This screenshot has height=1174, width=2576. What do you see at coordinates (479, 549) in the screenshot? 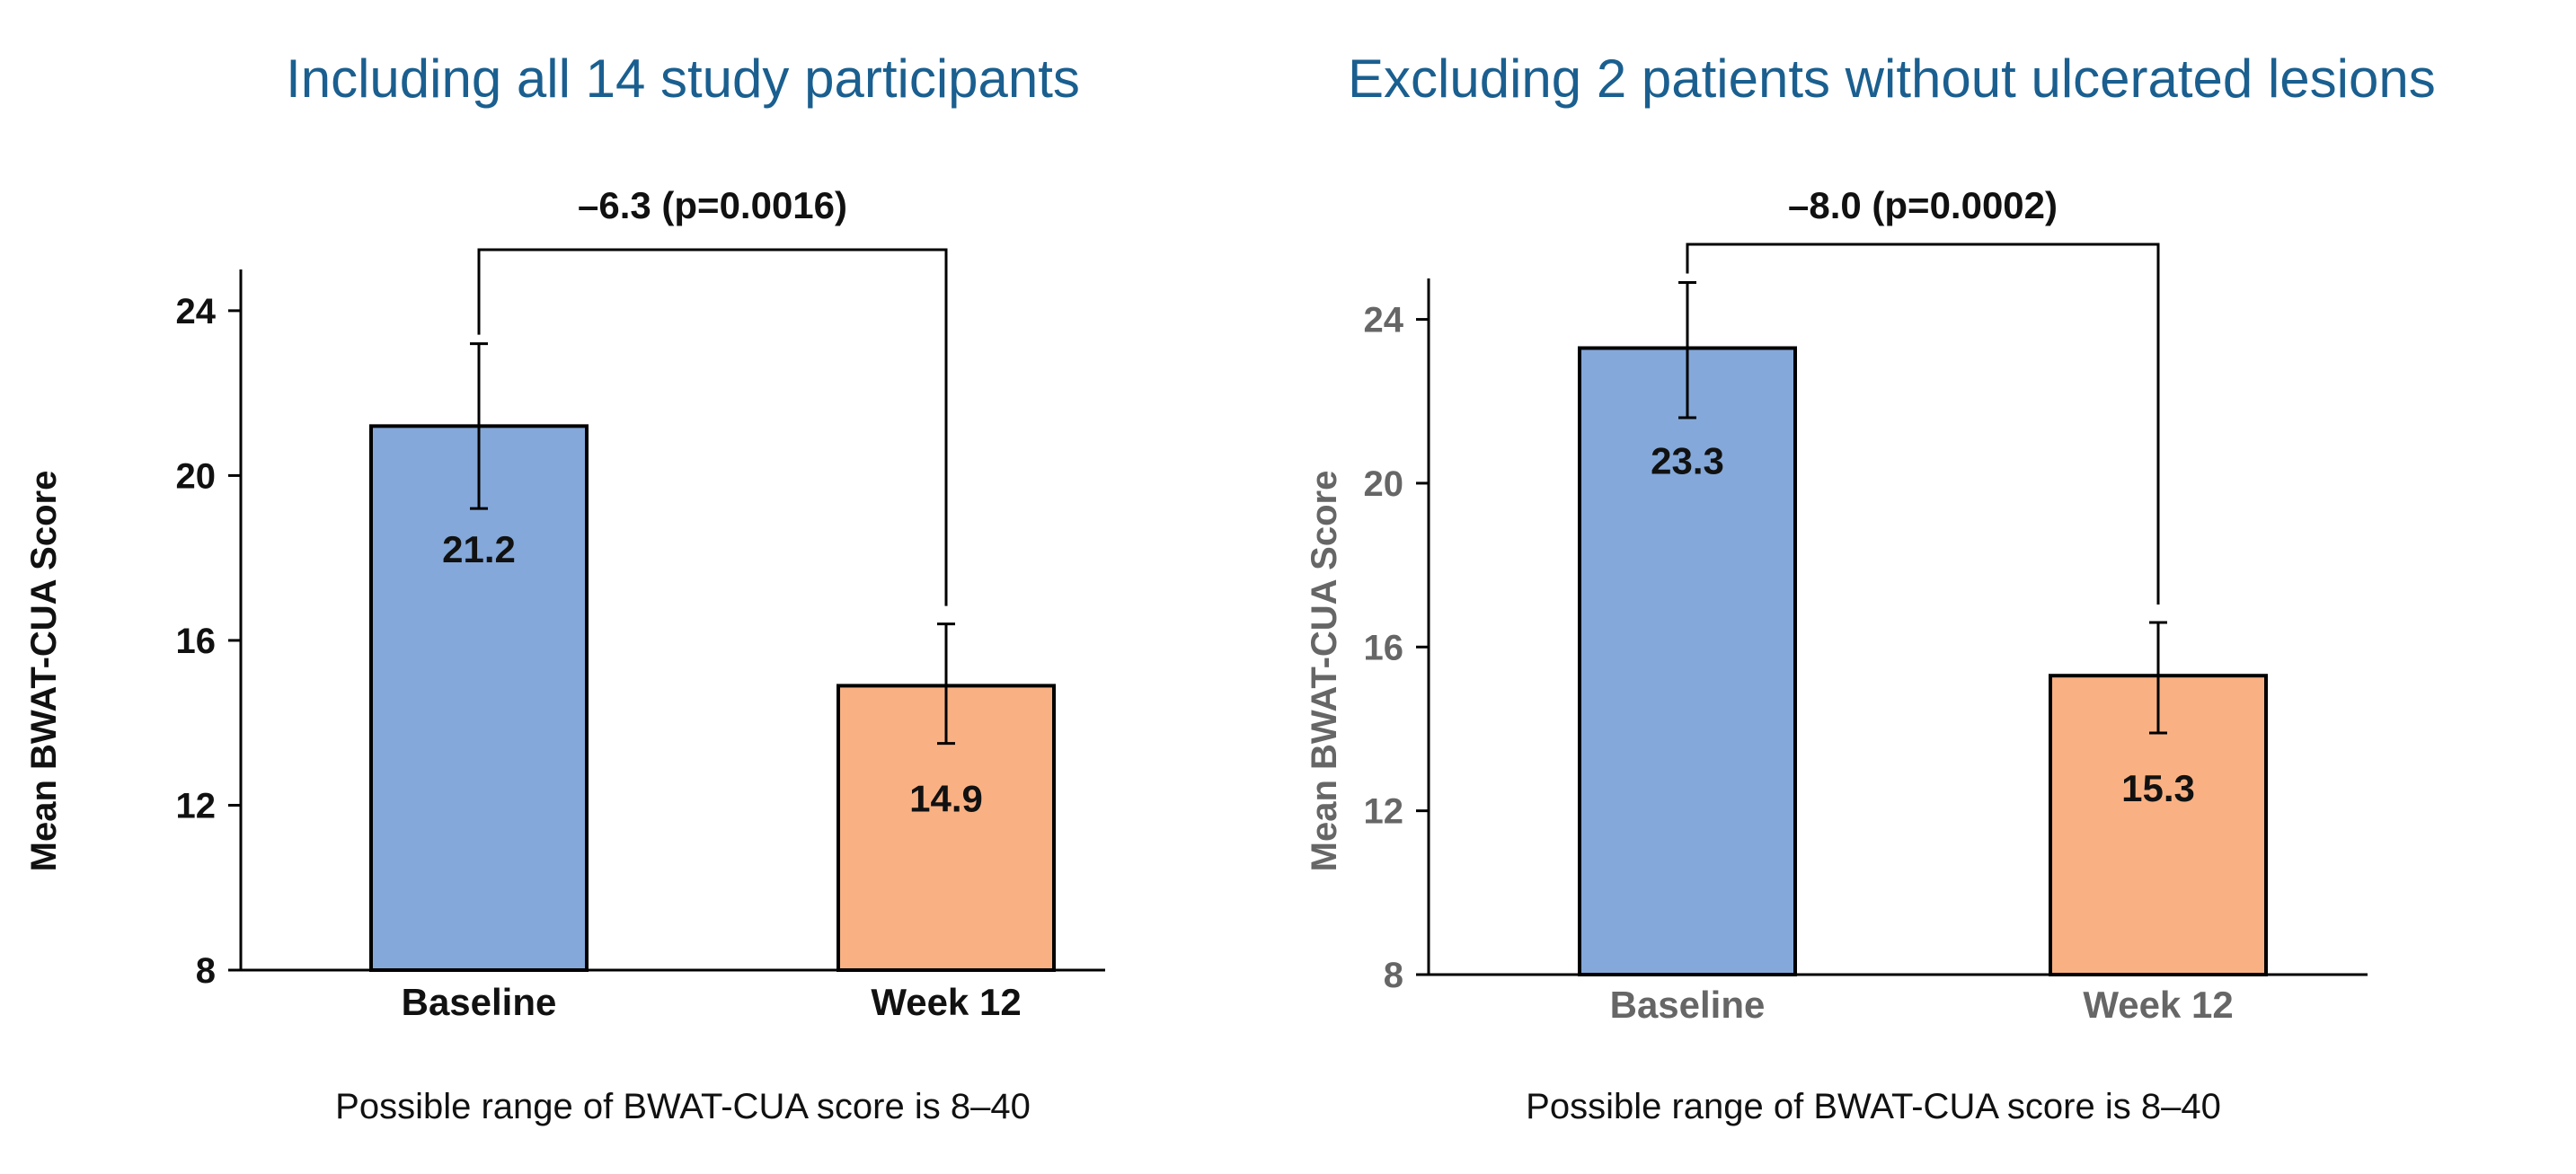
I see `bar-value-label: 21.2` at bounding box center [479, 549].